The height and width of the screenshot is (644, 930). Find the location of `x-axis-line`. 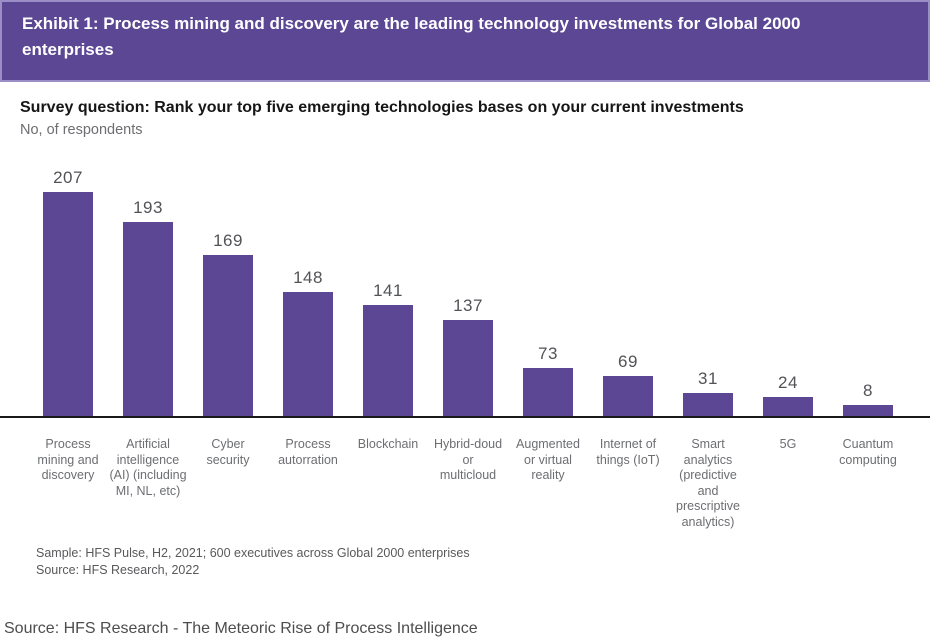

x-axis-line is located at coordinates (465, 417).